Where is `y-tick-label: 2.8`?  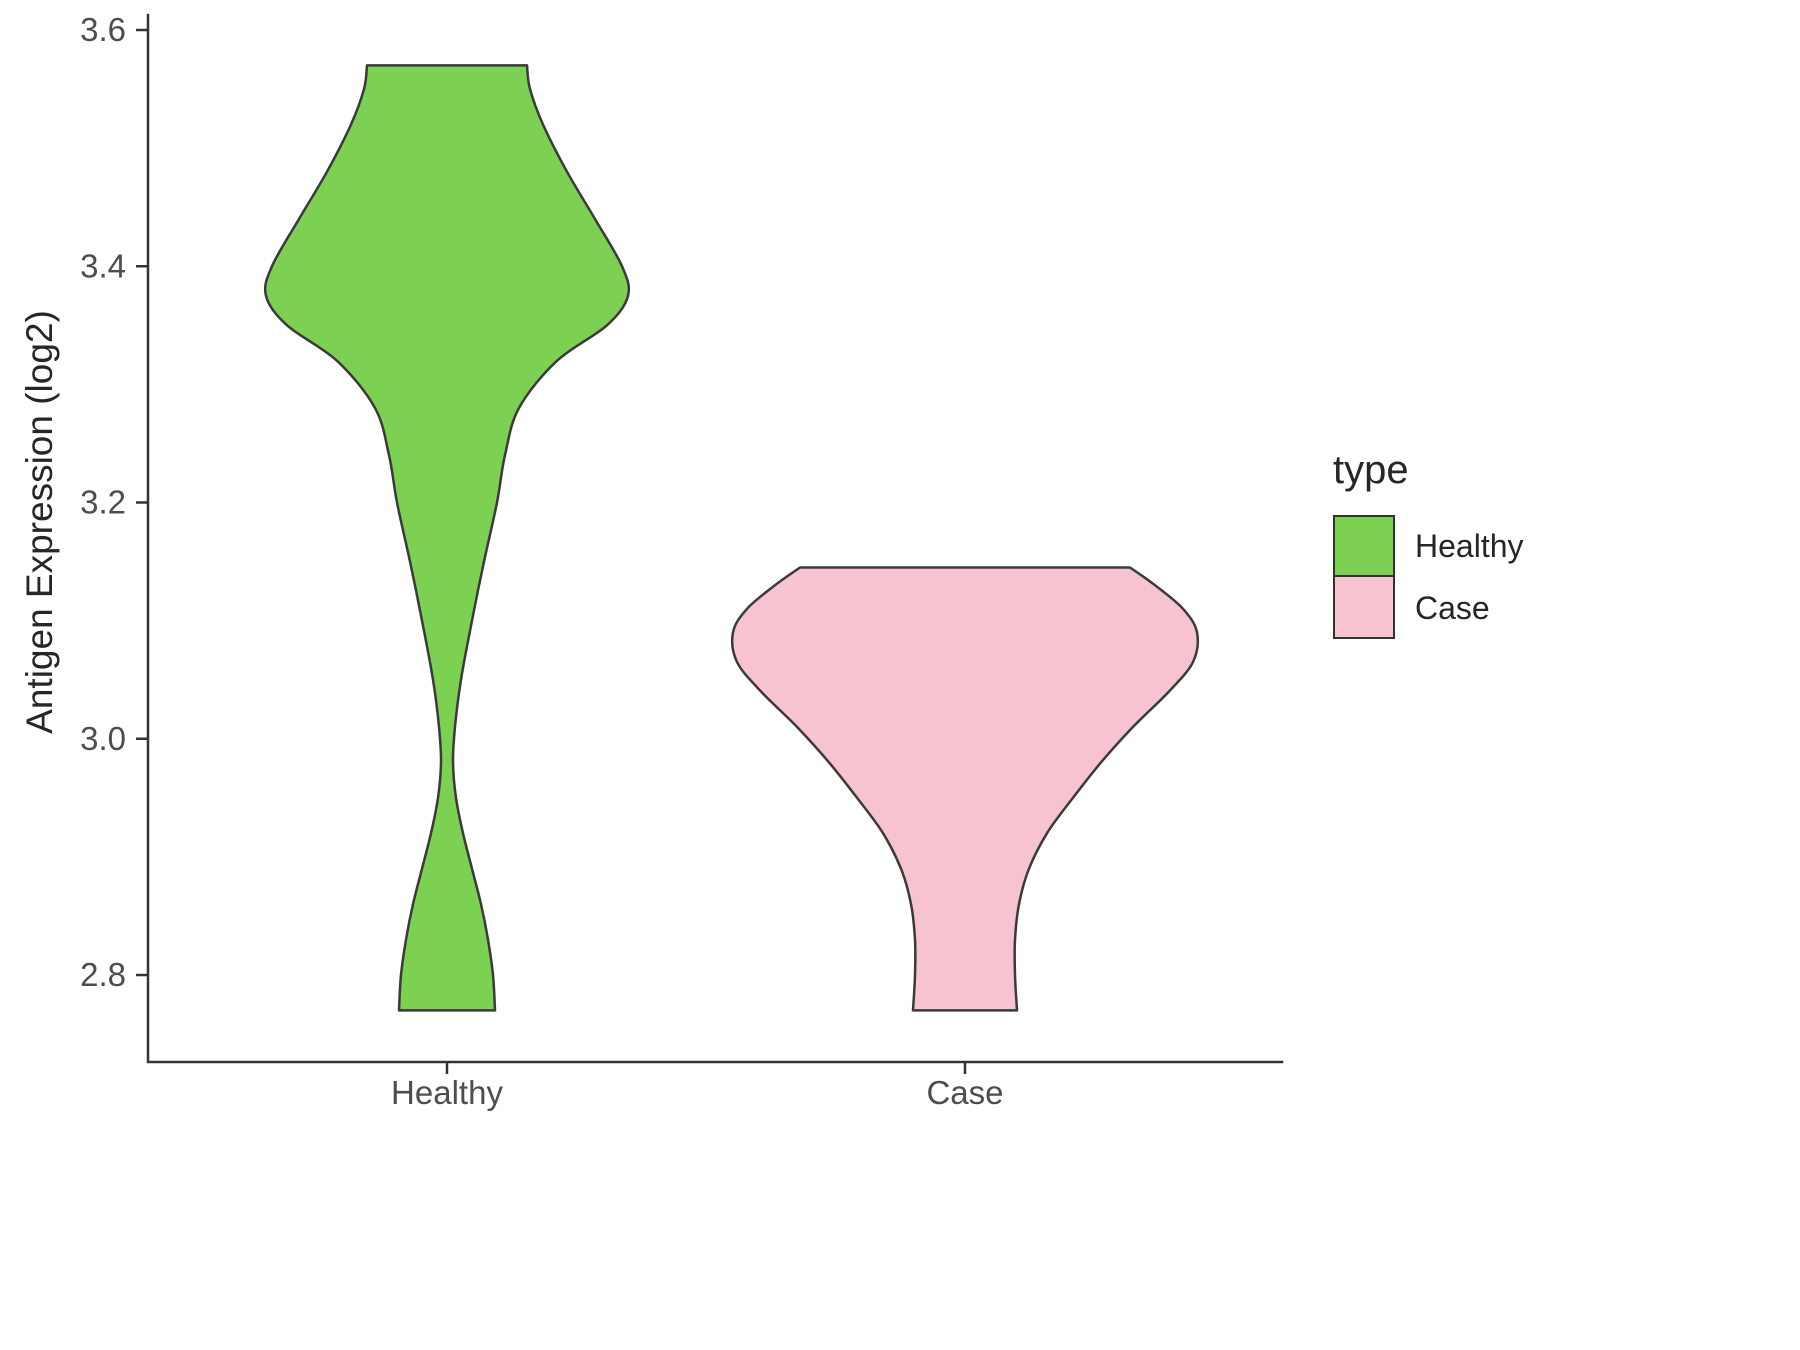 y-tick-label: 2.8 is located at coordinates (103, 974).